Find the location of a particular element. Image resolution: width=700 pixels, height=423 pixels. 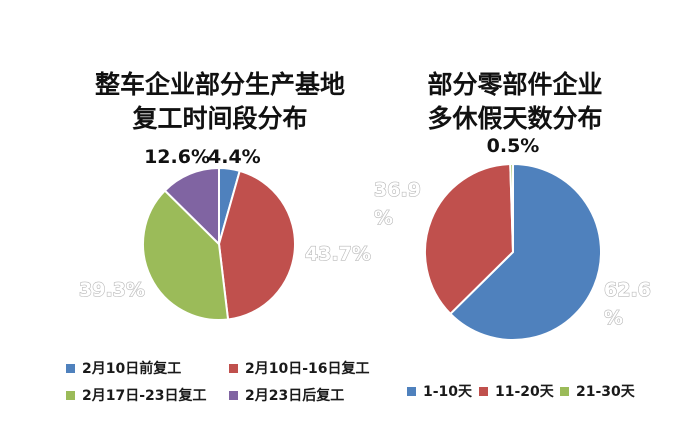

left-chart-title-line-1: 整车企业部分生产基地 is located at coordinates (219, 84).